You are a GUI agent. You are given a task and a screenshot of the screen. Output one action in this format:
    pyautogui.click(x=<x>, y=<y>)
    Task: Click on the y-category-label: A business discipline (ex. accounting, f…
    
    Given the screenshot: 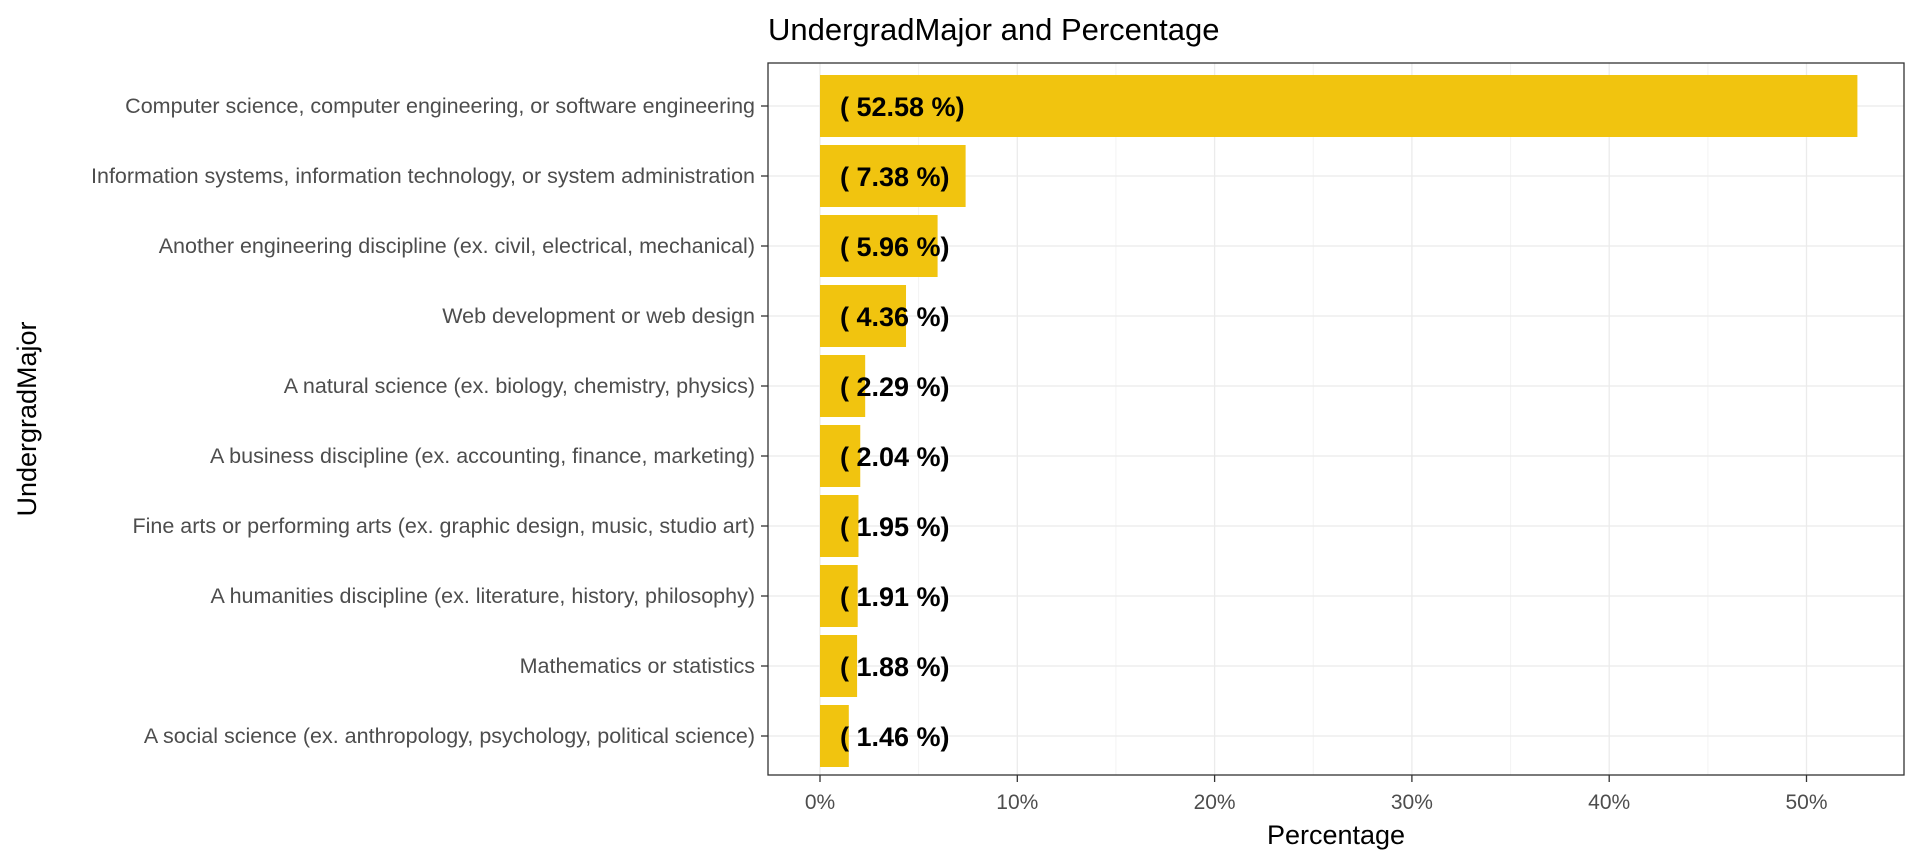 What is the action you would take?
    pyautogui.click(x=482, y=456)
    